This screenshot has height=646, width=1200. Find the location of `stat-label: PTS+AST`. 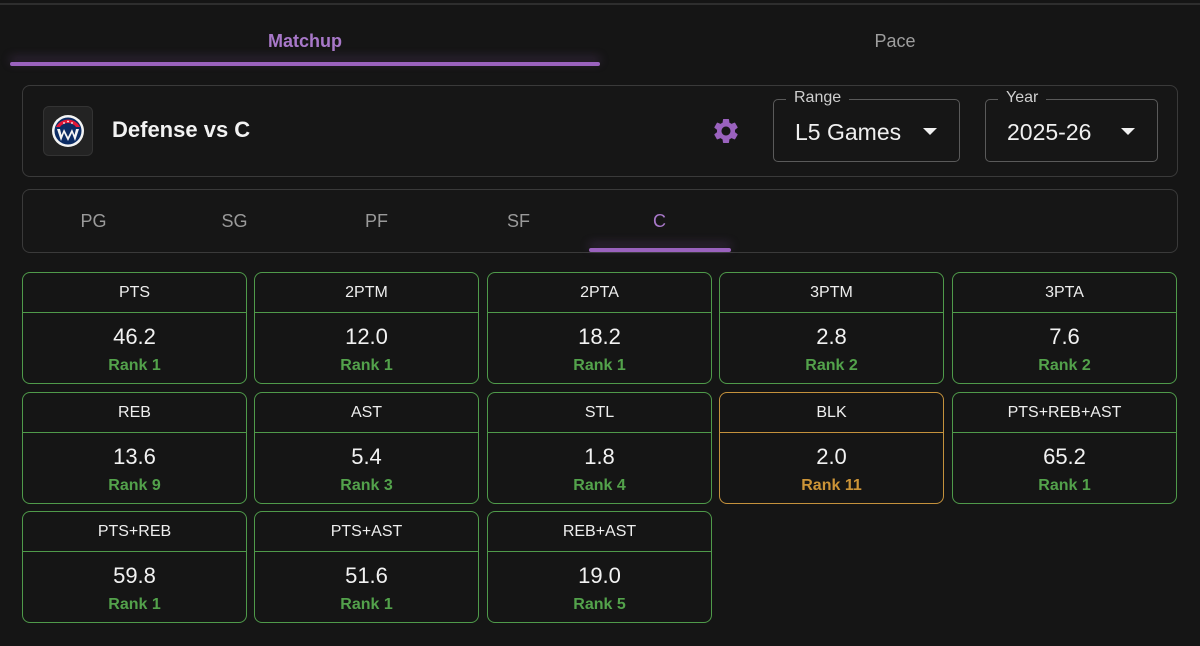

stat-label: PTS+AST is located at coordinates (366, 532).